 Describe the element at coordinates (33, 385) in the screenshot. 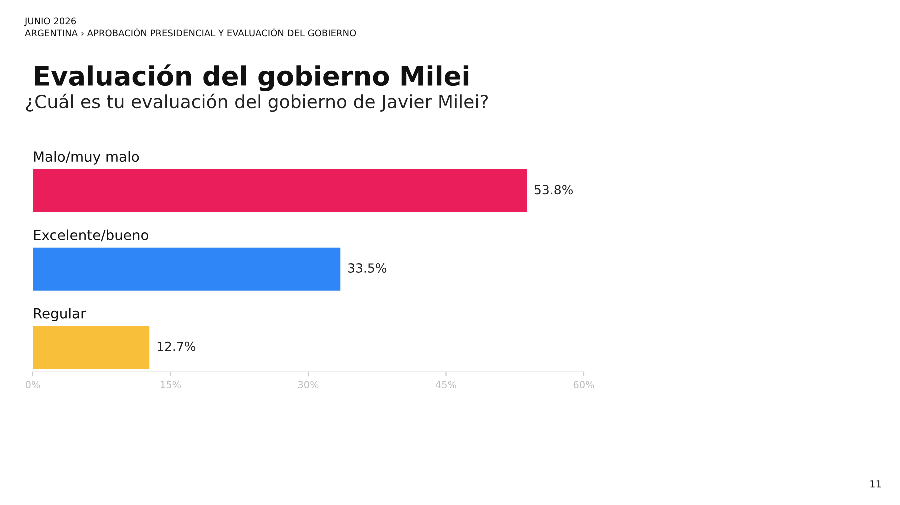

I see `x-tick-label: 0%` at that location.